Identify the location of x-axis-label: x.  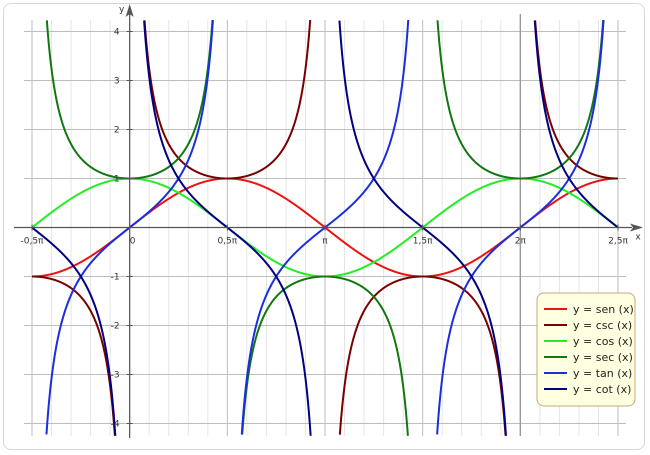
(638, 238).